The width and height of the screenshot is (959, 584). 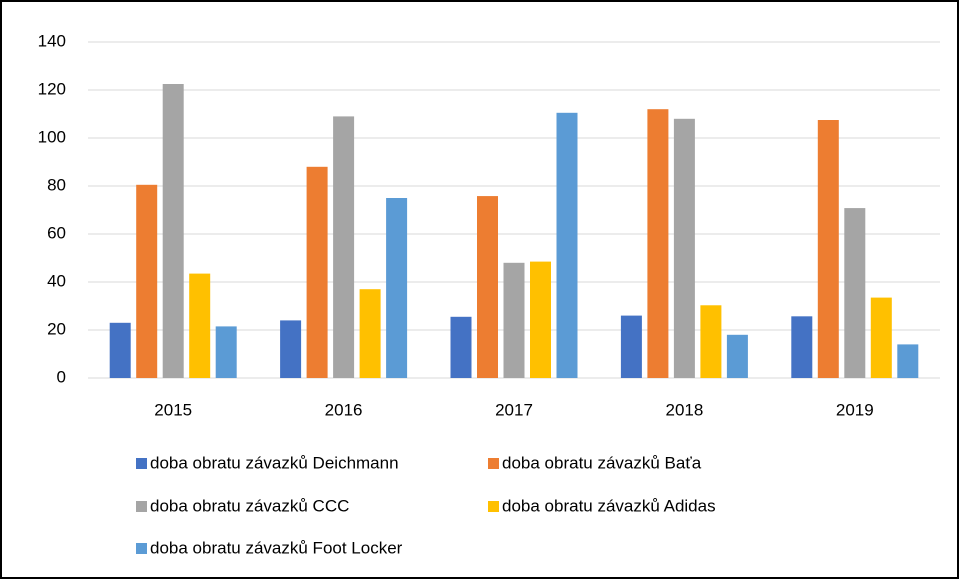 What do you see at coordinates (344, 409) in the screenshot?
I see `x-tick-label: 2016` at bounding box center [344, 409].